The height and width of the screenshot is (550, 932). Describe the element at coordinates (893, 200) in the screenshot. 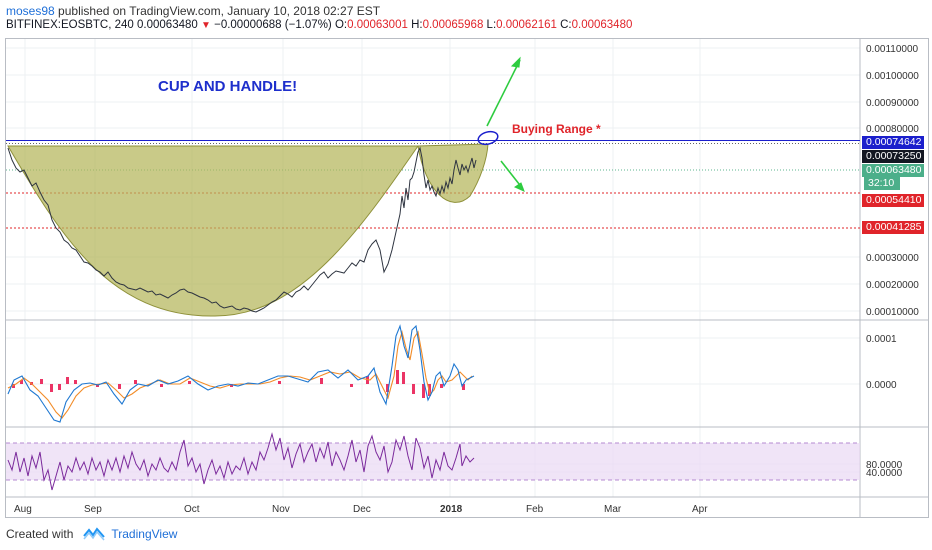

I see `price-tag-red-1: 0.00054410` at that location.